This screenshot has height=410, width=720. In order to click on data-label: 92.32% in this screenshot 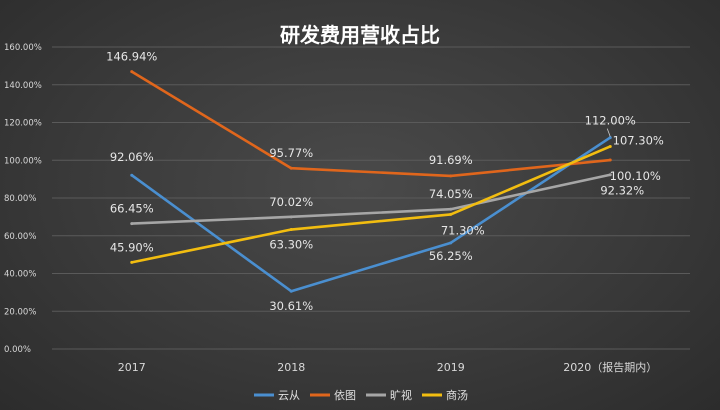, I will do `click(622, 191)`.